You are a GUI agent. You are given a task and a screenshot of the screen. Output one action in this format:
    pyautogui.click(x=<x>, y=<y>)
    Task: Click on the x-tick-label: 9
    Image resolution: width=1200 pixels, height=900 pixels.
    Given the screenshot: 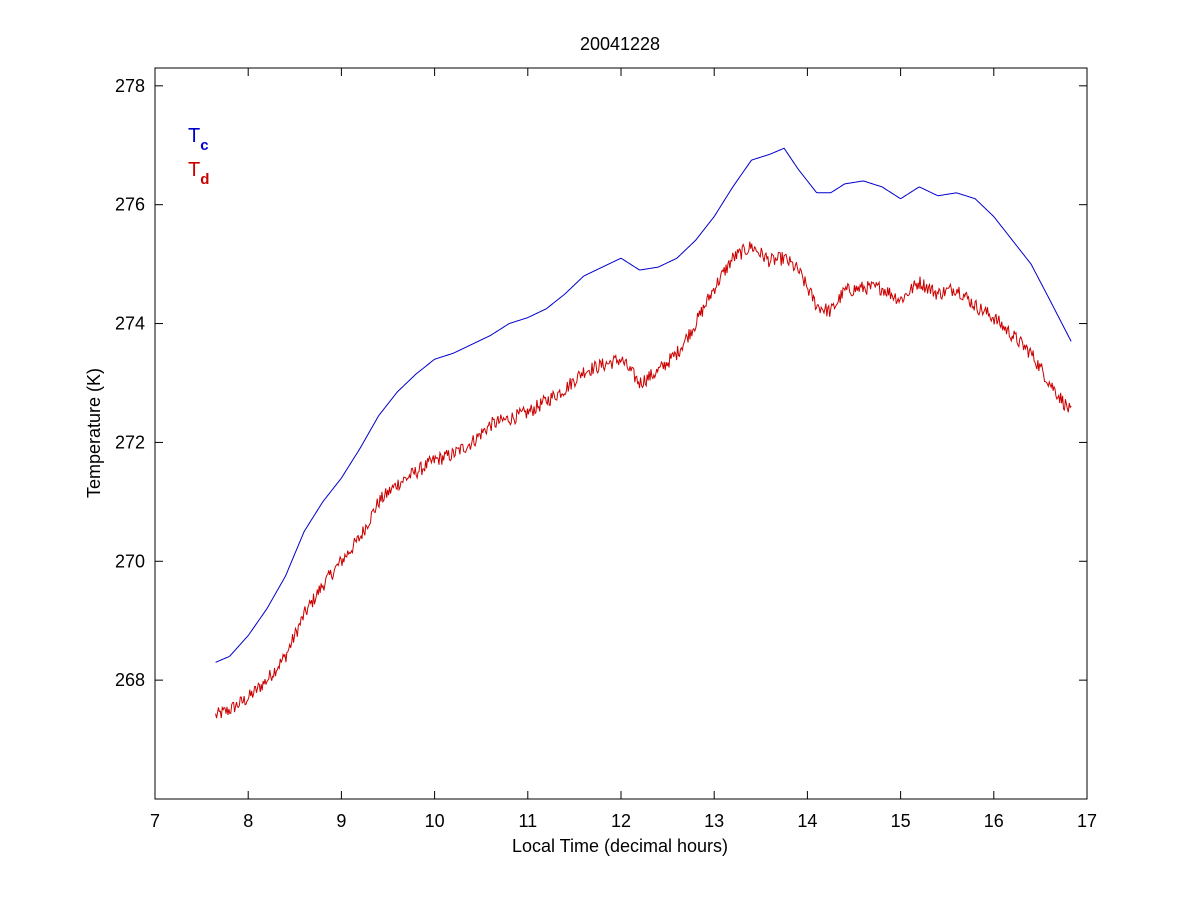 What is the action you would take?
    pyautogui.click(x=341, y=821)
    